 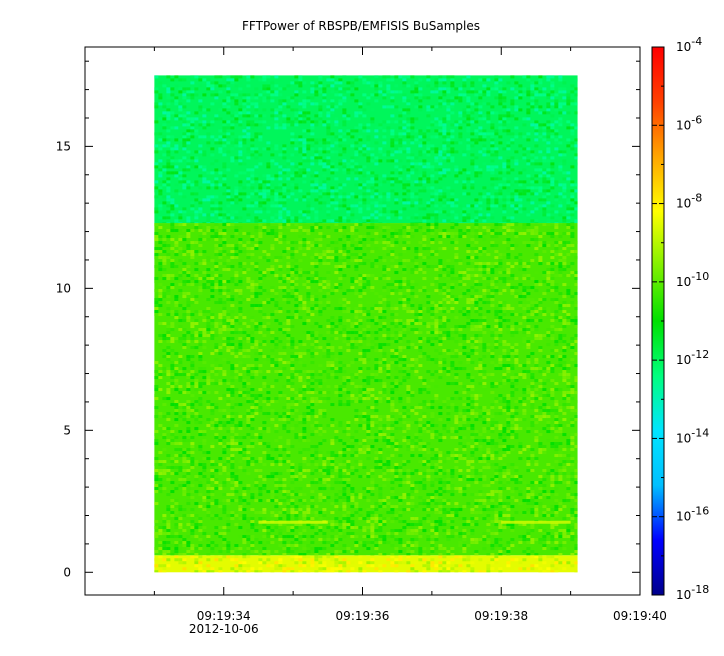 What do you see at coordinates (63, 288) in the screenshot?
I see `y-tick-label: 10` at bounding box center [63, 288].